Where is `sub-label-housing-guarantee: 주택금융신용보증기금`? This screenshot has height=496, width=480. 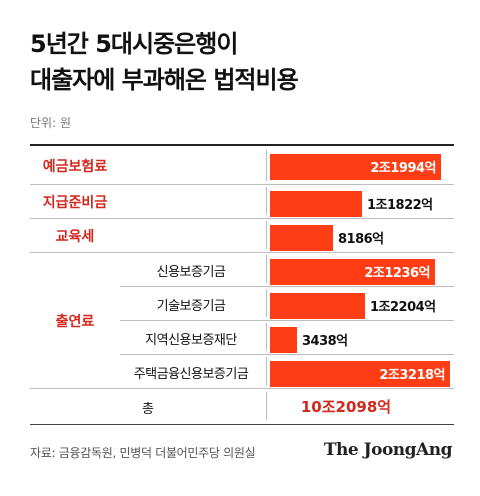
sub-label-housing-guarantee: 주택금융신용보증기금 is located at coordinates (191, 374).